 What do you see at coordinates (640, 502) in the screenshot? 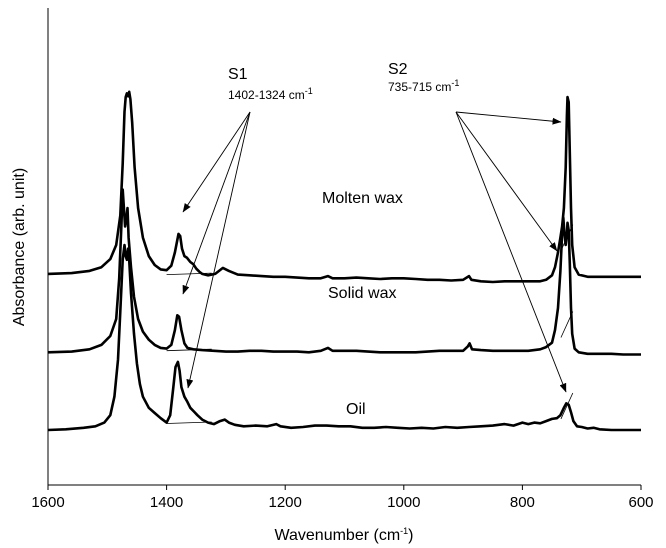
I see `x-tick-label: 600` at bounding box center [640, 502].